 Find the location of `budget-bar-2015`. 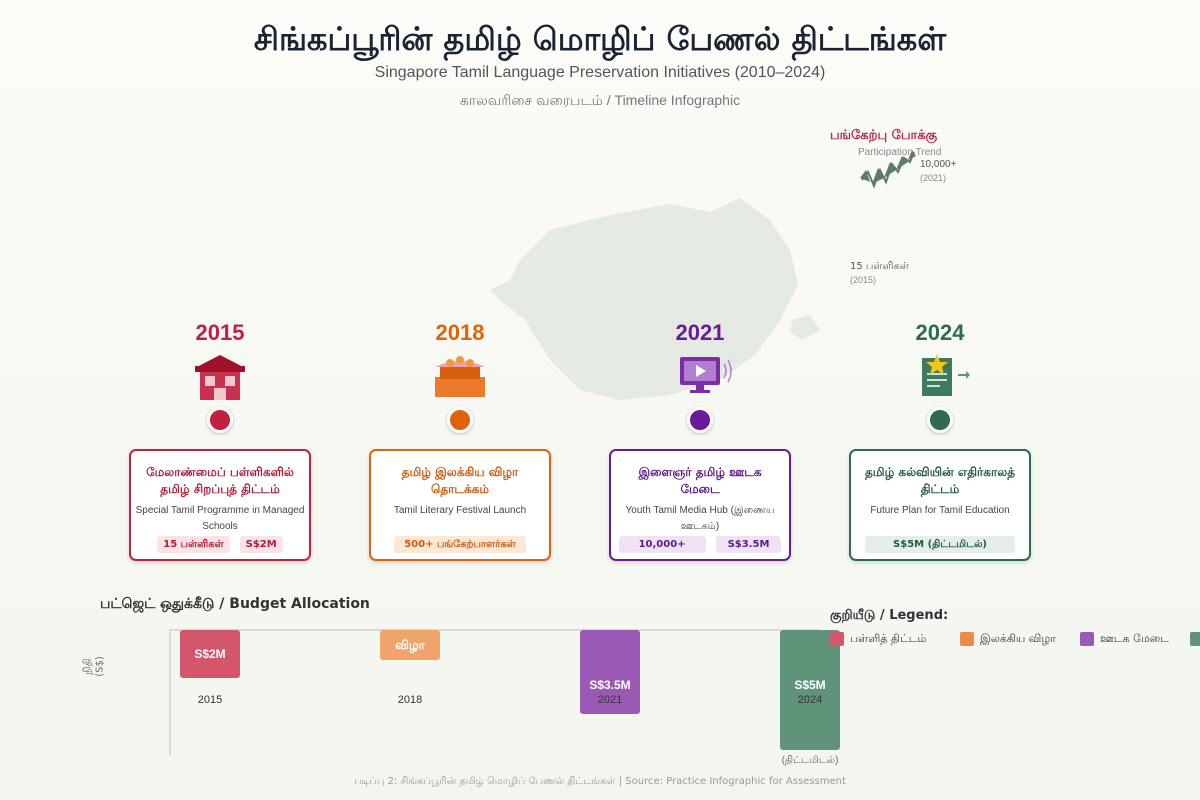

budget-bar-2015 is located at coordinates (210, 654).